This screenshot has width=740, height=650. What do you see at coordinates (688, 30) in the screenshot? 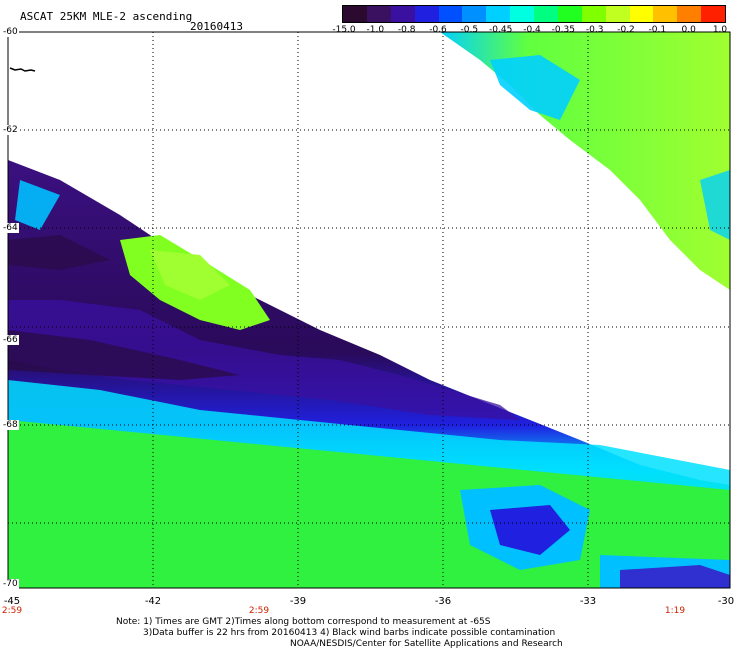
I see `color-scale-label: 0.0` at bounding box center [688, 30].